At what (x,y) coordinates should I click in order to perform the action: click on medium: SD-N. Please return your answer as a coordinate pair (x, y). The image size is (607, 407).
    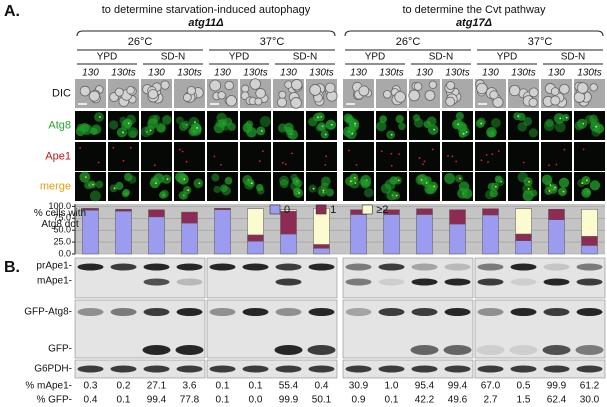
    Looking at the image, I should click on (573, 57).